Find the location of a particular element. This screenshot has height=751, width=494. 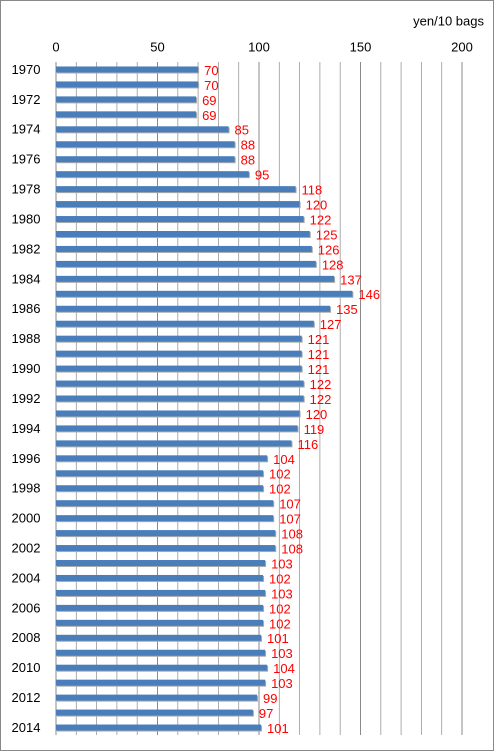

x-tick-label: 0 is located at coordinates (55, 46).